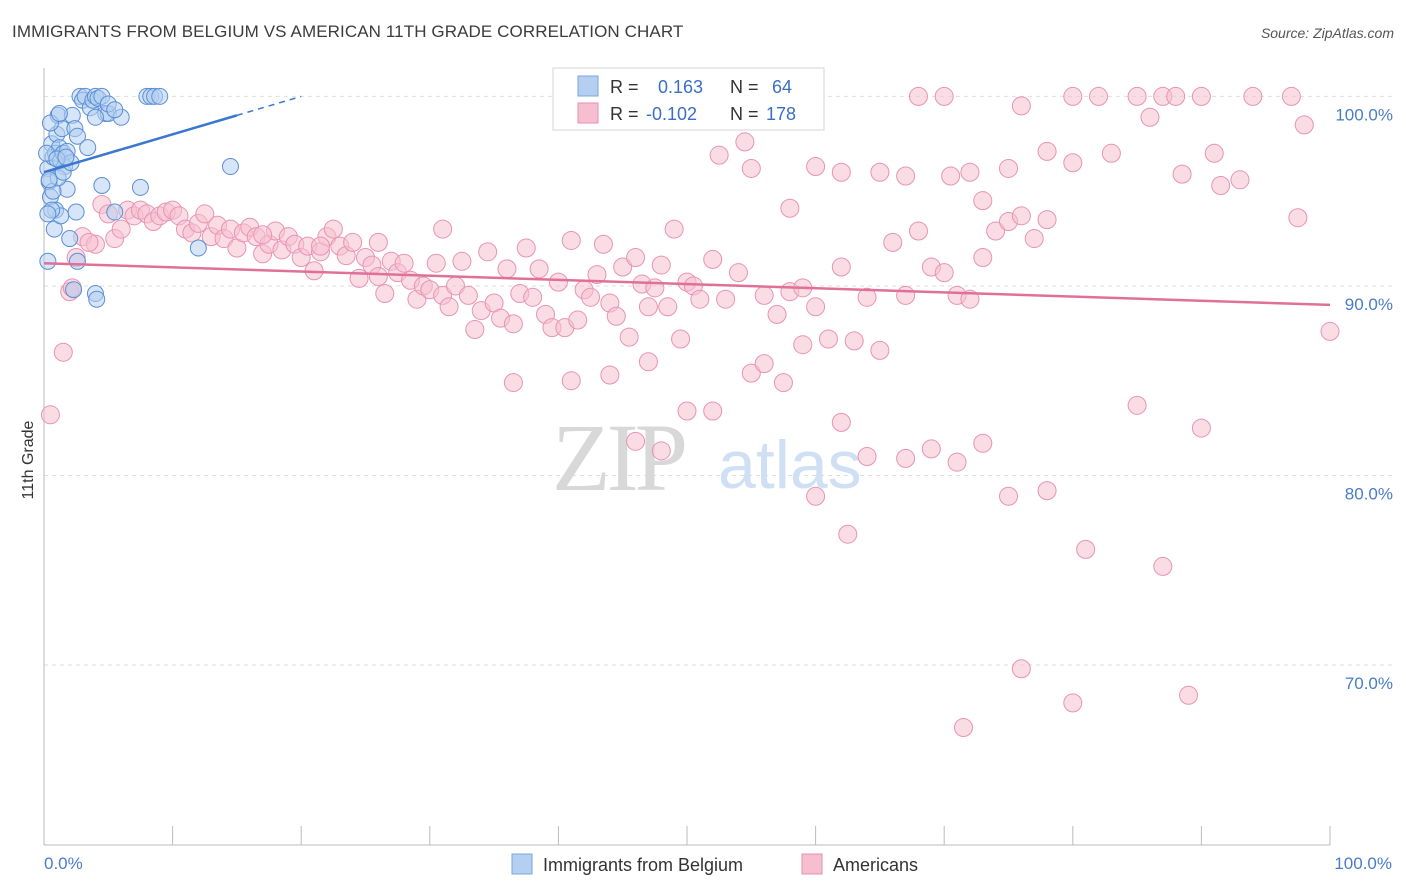 This screenshot has width=1406, height=892. I want to click on legend-americans-label: Americans, so click(875, 865).